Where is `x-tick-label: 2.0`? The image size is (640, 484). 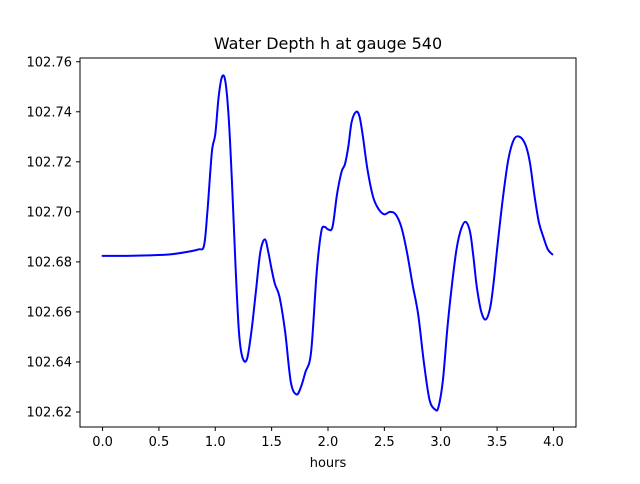 x-tick-label: 2.0 is located at coordinates (328, 442).